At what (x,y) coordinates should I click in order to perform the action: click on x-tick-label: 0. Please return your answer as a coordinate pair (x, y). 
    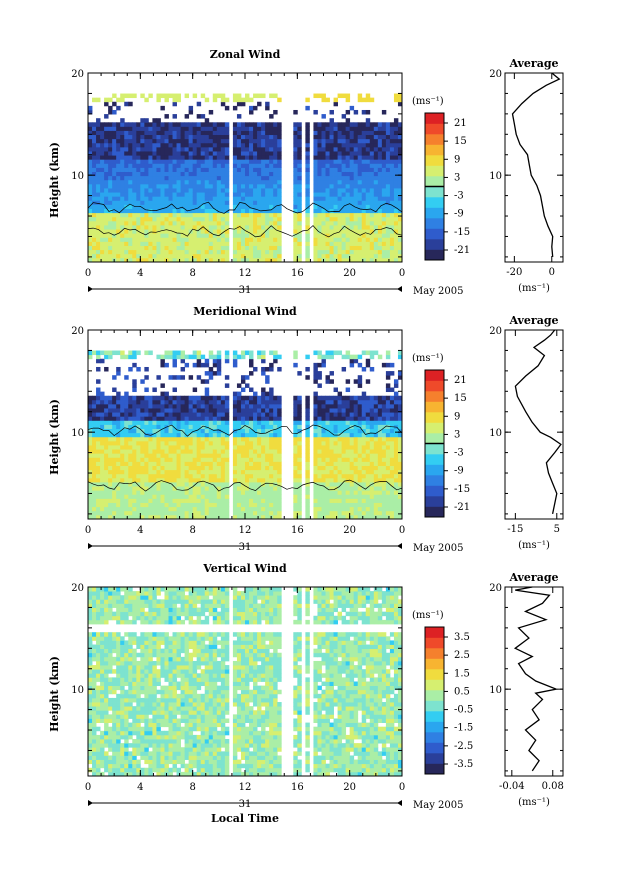
    Looking at the image, I should click on (402, 273).